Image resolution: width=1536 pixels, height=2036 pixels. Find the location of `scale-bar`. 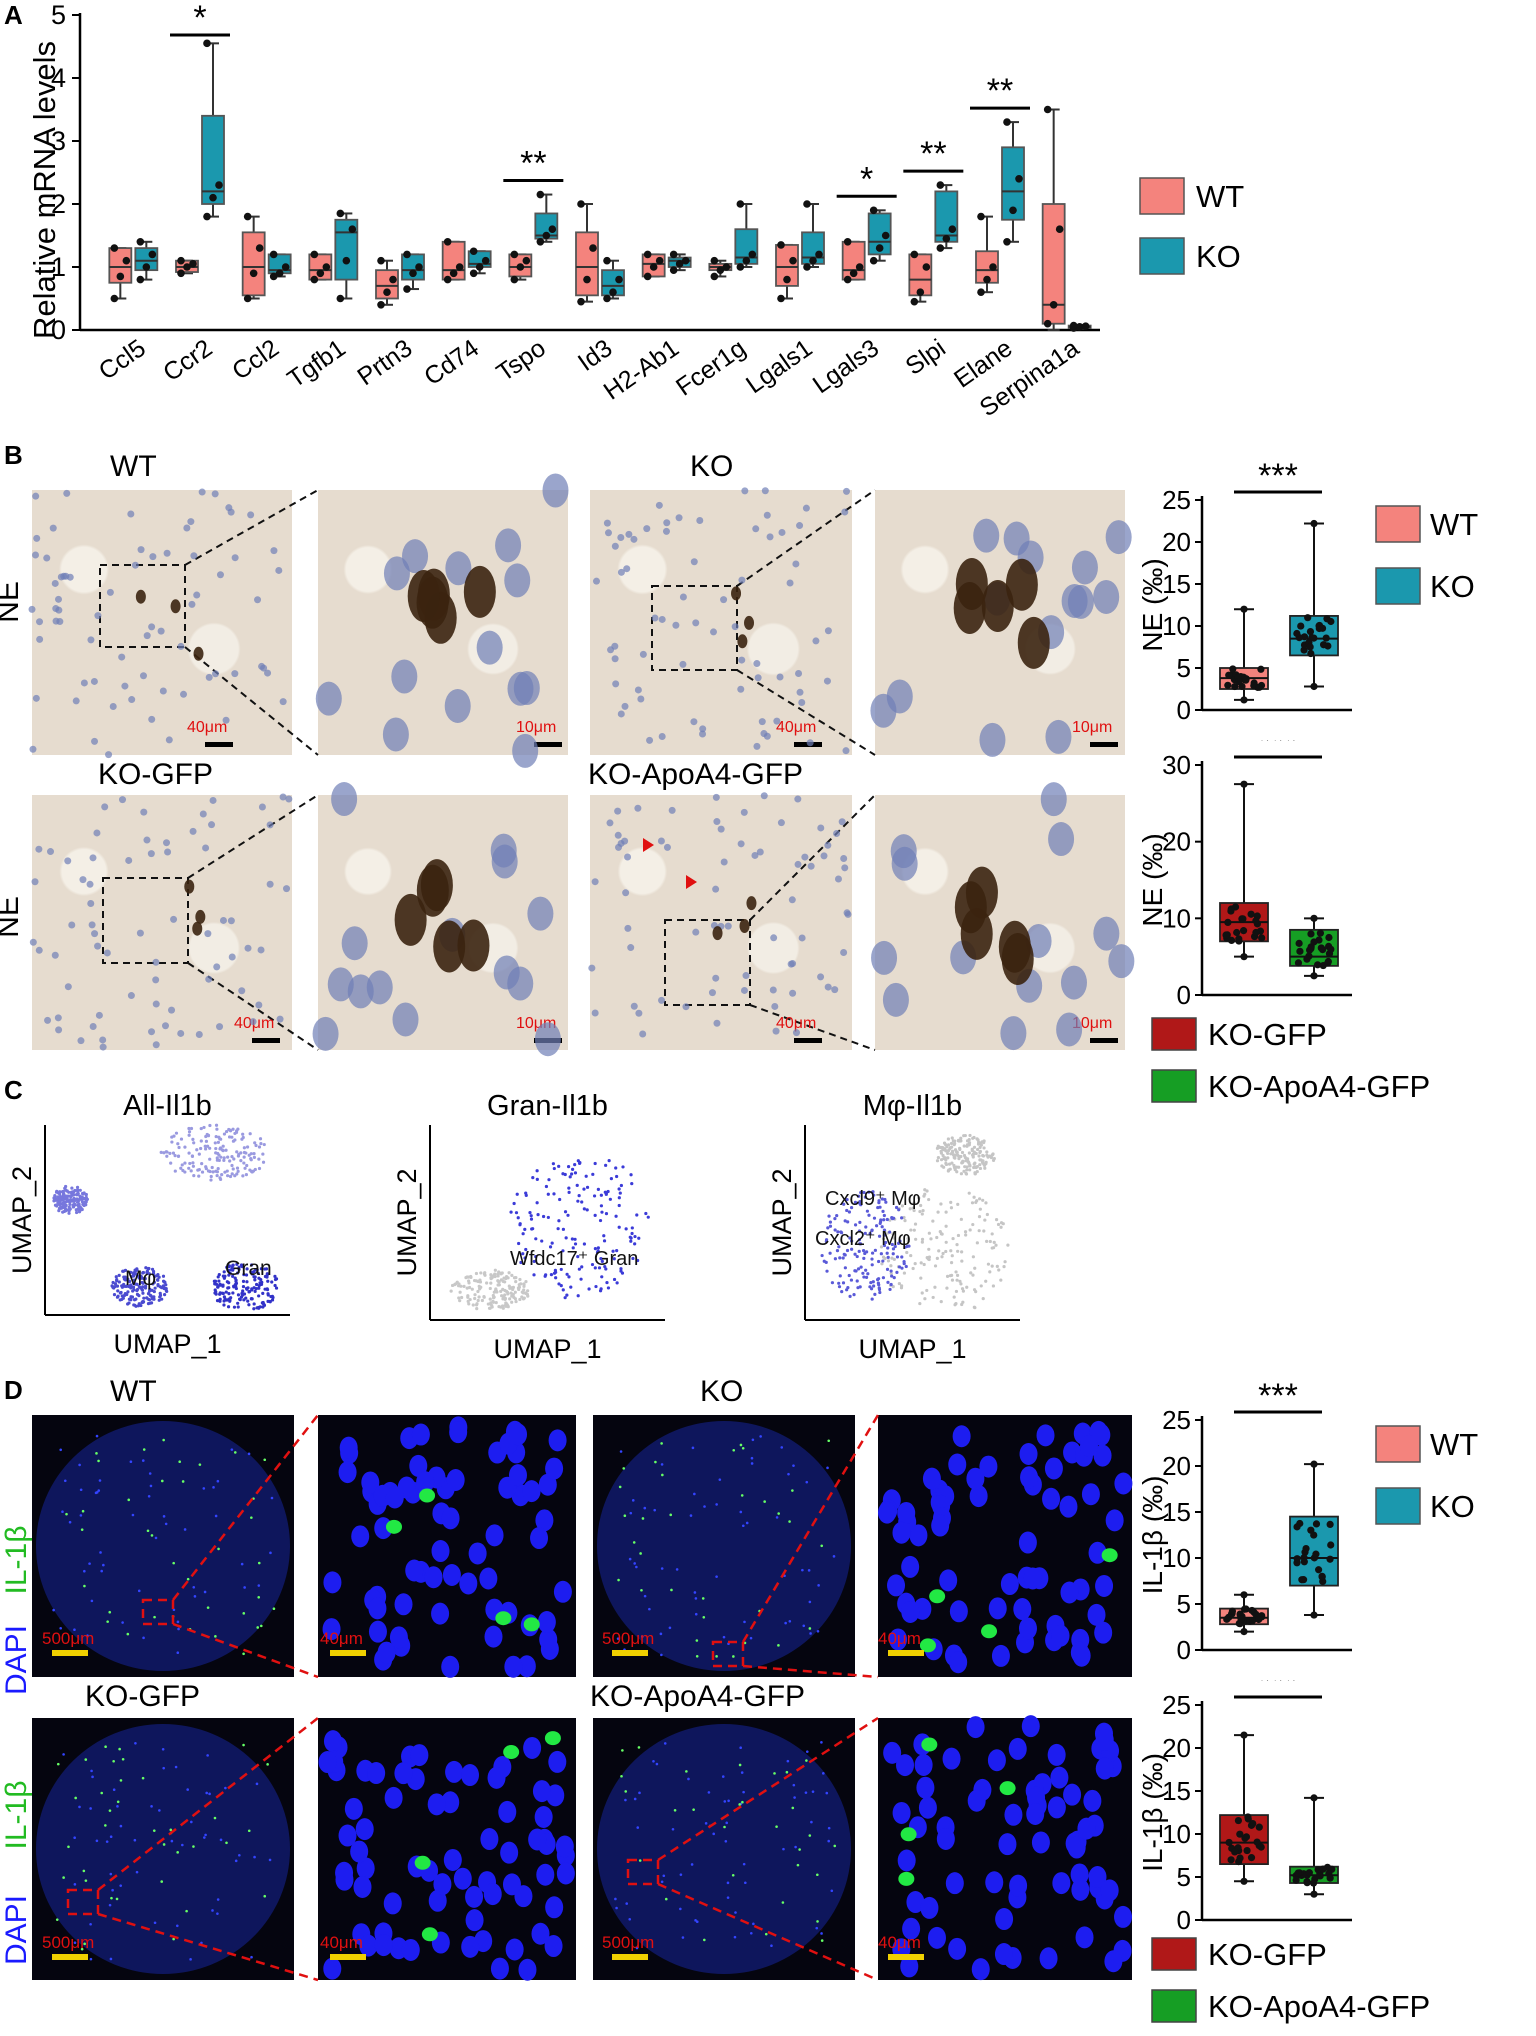

scale-bar is located at coordinates (70, 1957).